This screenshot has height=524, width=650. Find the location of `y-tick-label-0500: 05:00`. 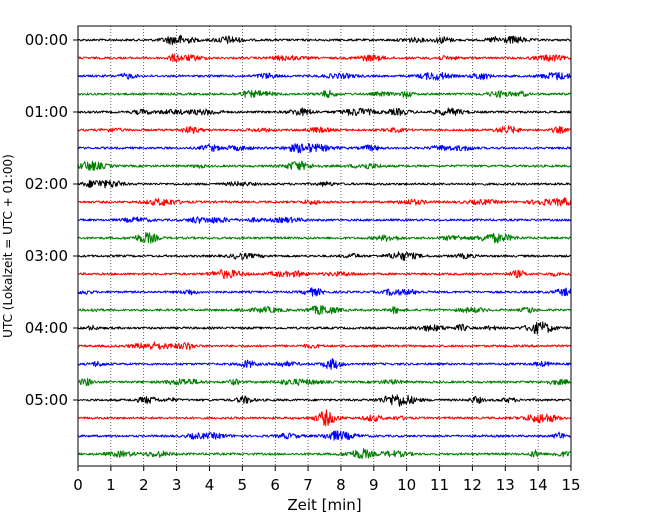

y-tick-label-0500: 05:00 is located at coordinates (46, 400).